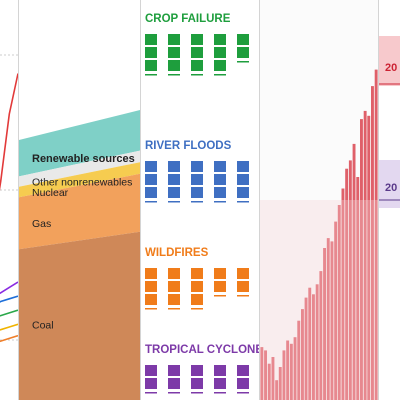 This screenshot has width=400, height=400. Describe the element at coordinates (202, 350) in the screenshot. I see `hazard-title: TROPICAL CYCLONES` at that location.